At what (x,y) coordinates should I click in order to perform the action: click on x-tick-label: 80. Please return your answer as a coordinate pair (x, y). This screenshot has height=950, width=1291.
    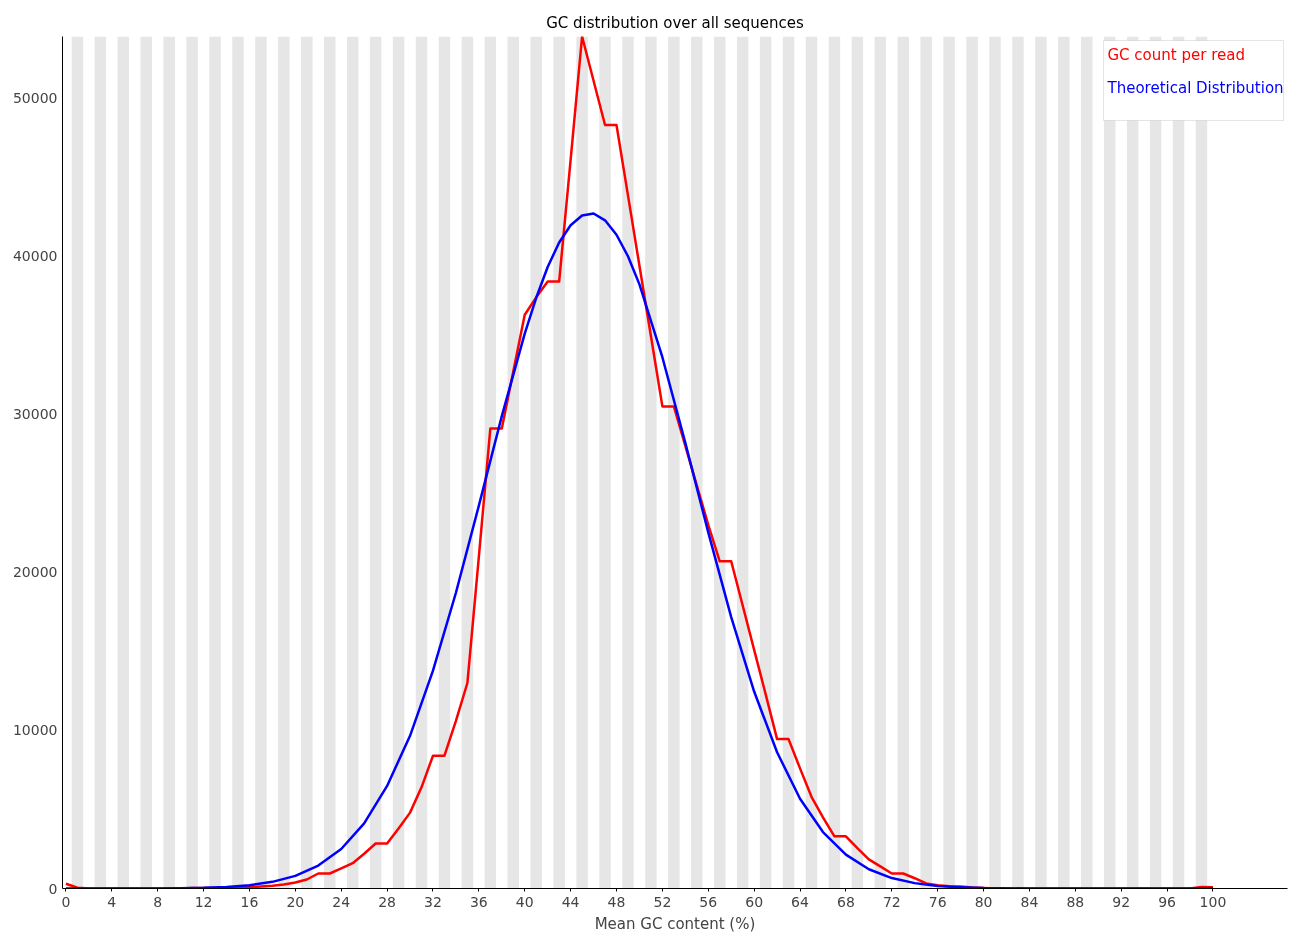
    Looking at the image, I should click on (983, 901).